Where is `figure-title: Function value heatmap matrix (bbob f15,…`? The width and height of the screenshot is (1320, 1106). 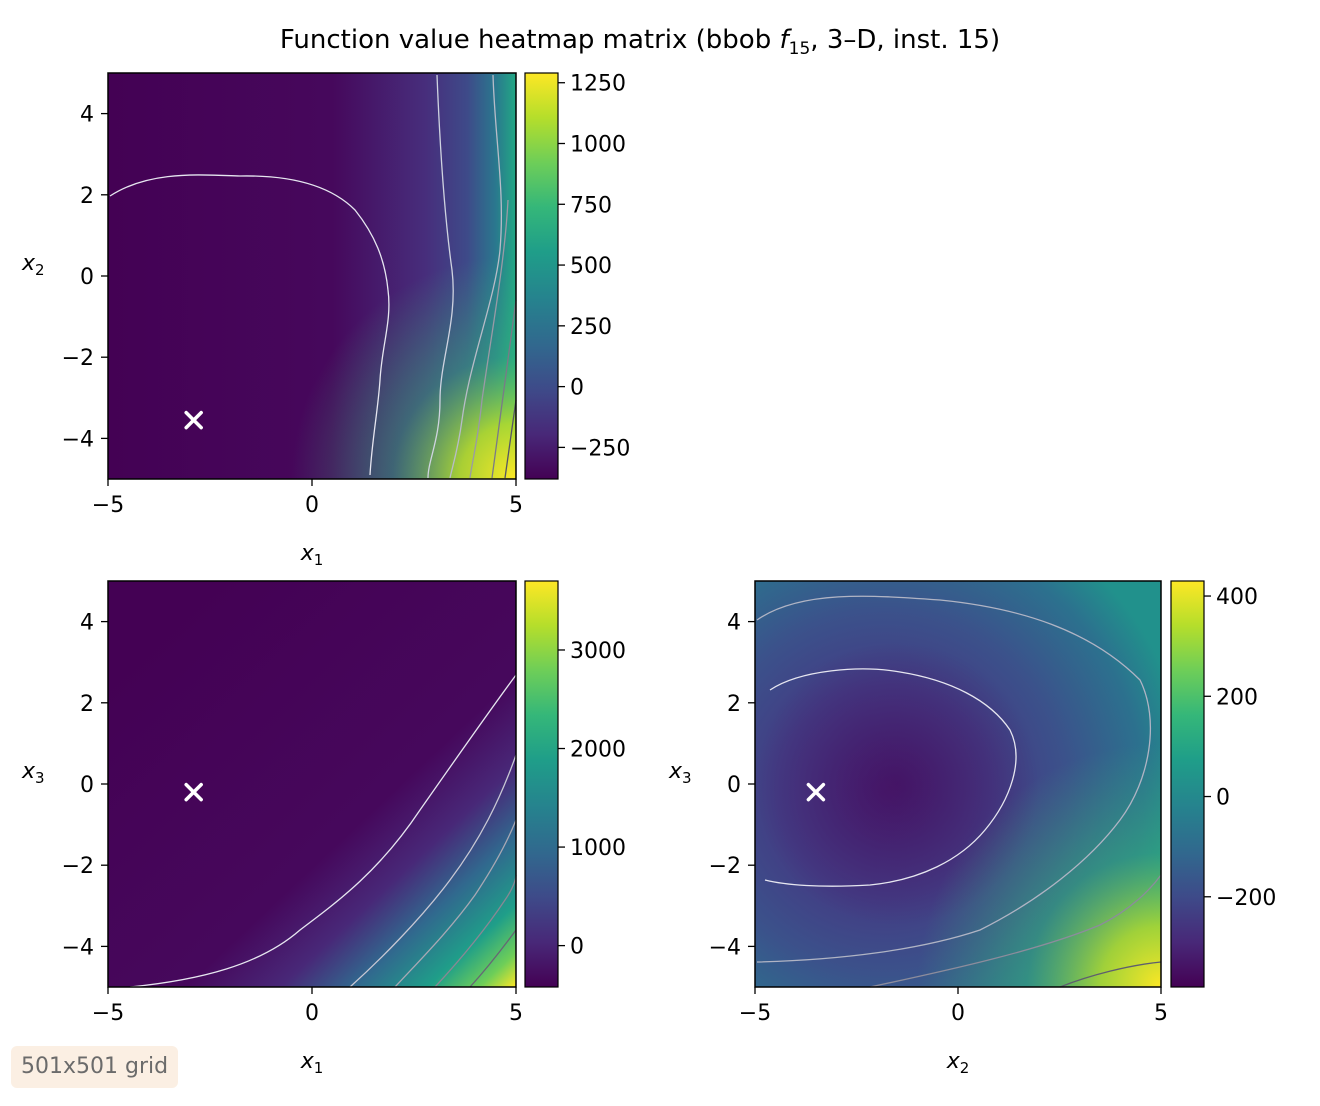 figure-title: Function value heatmap matrix (bbob f15,… is located at coordinates (640, 42).